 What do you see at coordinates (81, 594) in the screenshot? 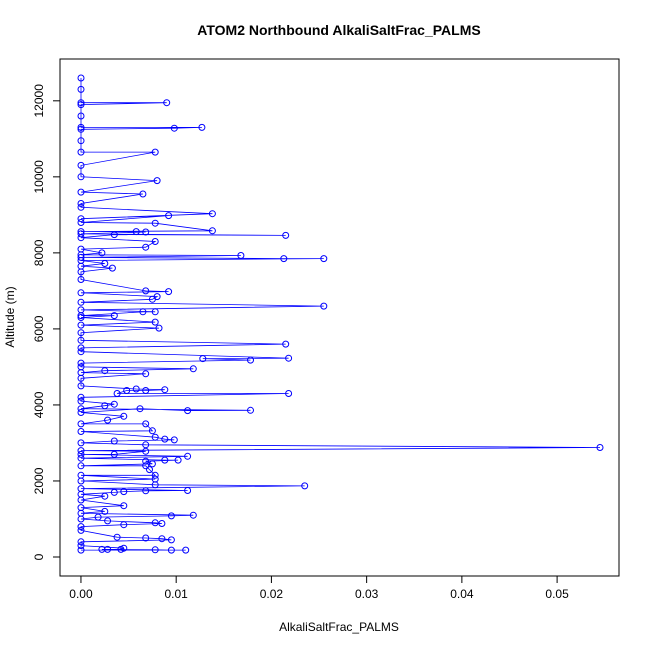
I see `x-tick-label: 0.00` at bounding box center [81, 594].